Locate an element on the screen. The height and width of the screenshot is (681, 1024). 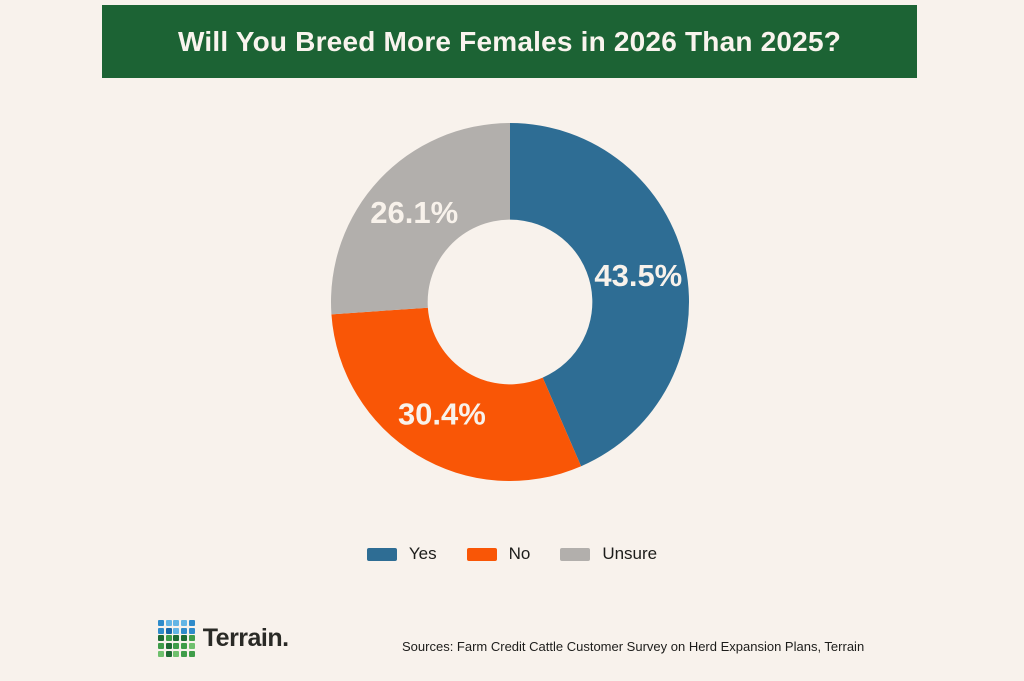
terrain-logo-text: Terrain. is located at coordinates (245, 637).